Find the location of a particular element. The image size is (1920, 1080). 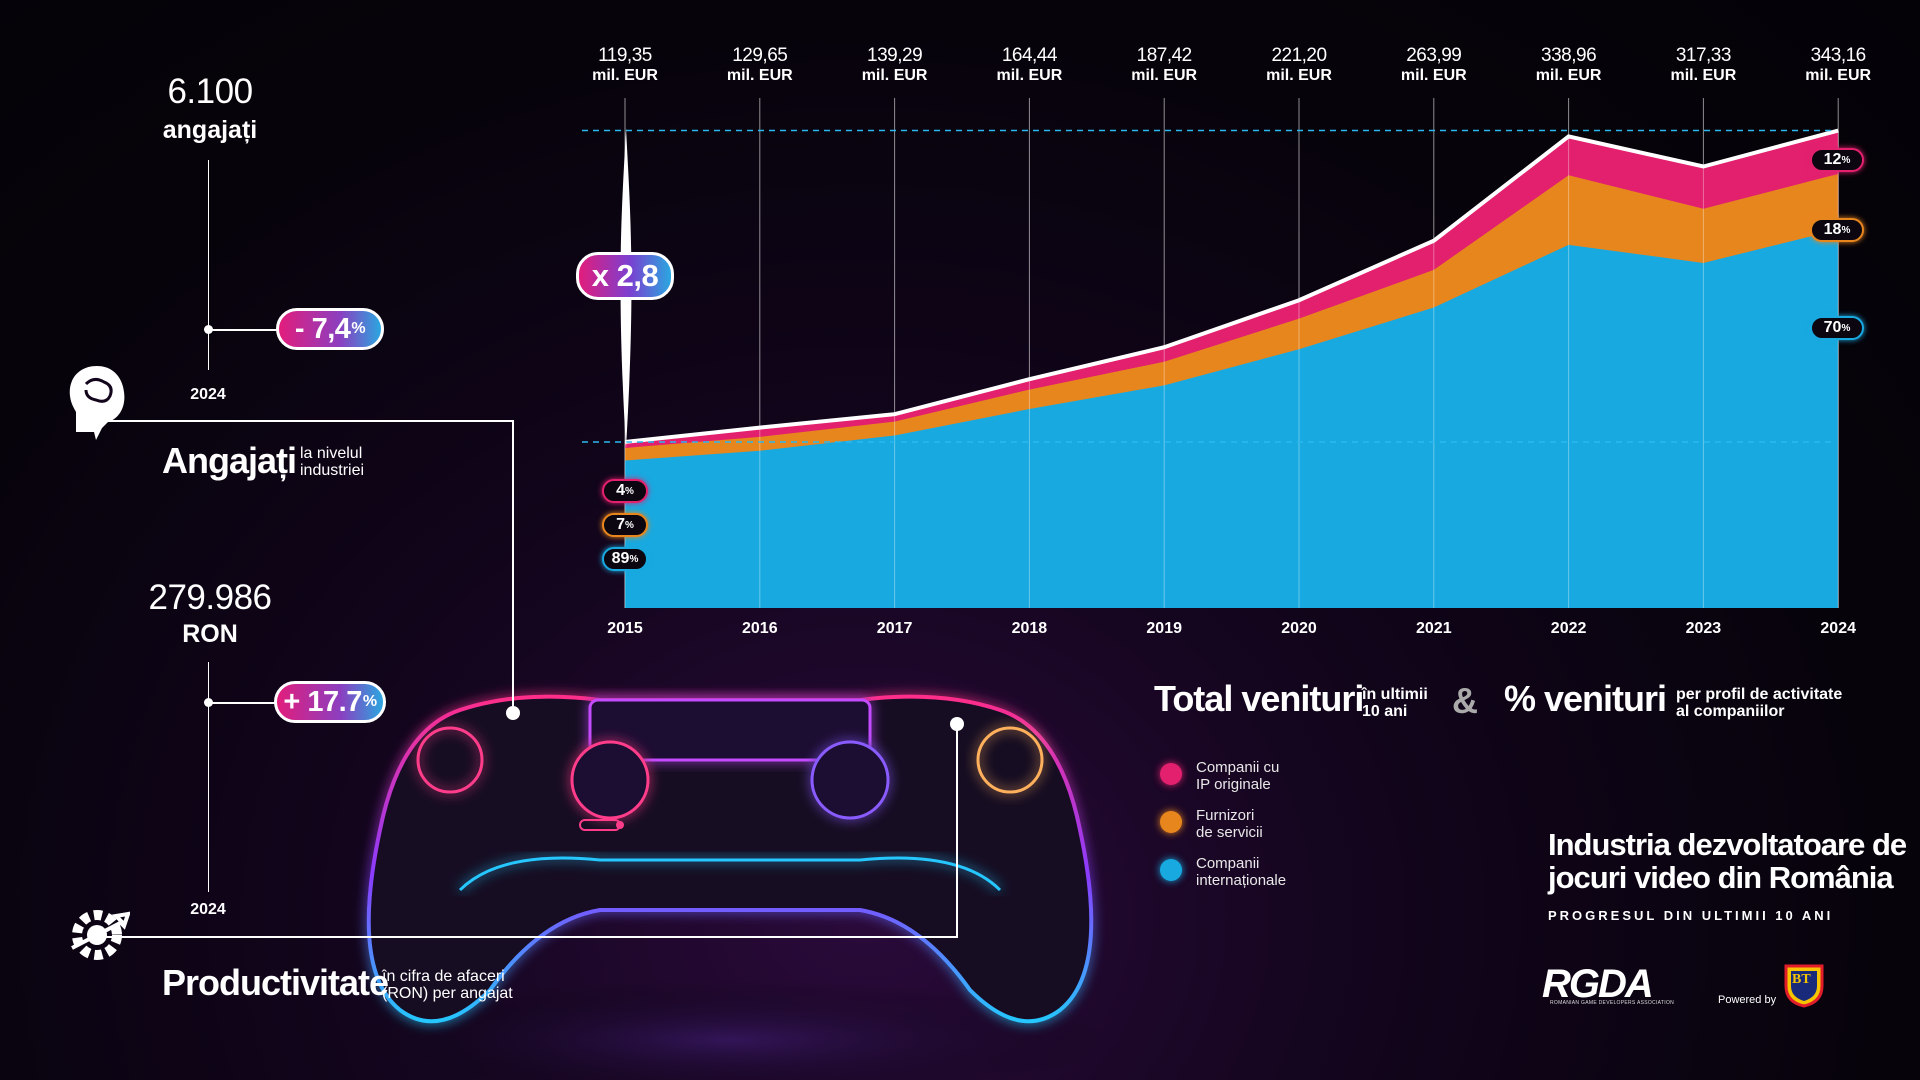

total-value-2022: 338,96 mil. EUR is located at coordinates (1569, 66).